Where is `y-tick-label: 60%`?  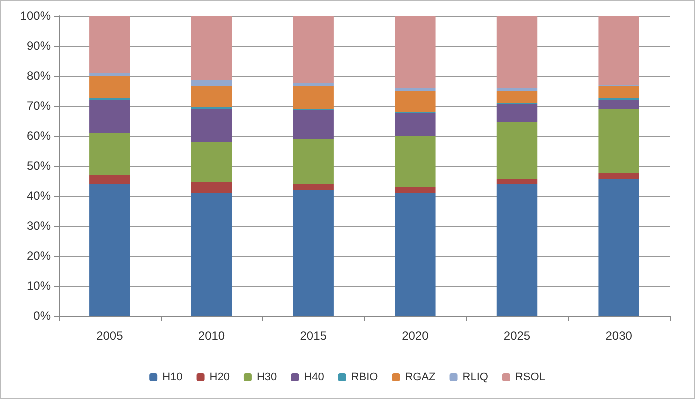 y-tick-label: 60% is located at coordinates (39, 136).